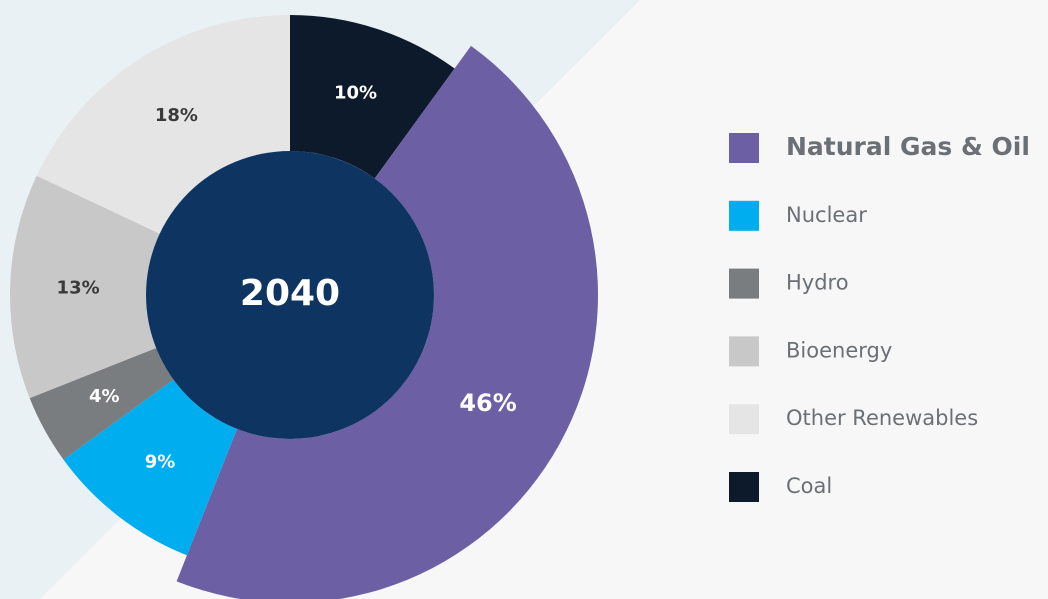 The height and width of the screenshot is (599, 1048). I want to click on value-label: 46%, so click(487, 403).